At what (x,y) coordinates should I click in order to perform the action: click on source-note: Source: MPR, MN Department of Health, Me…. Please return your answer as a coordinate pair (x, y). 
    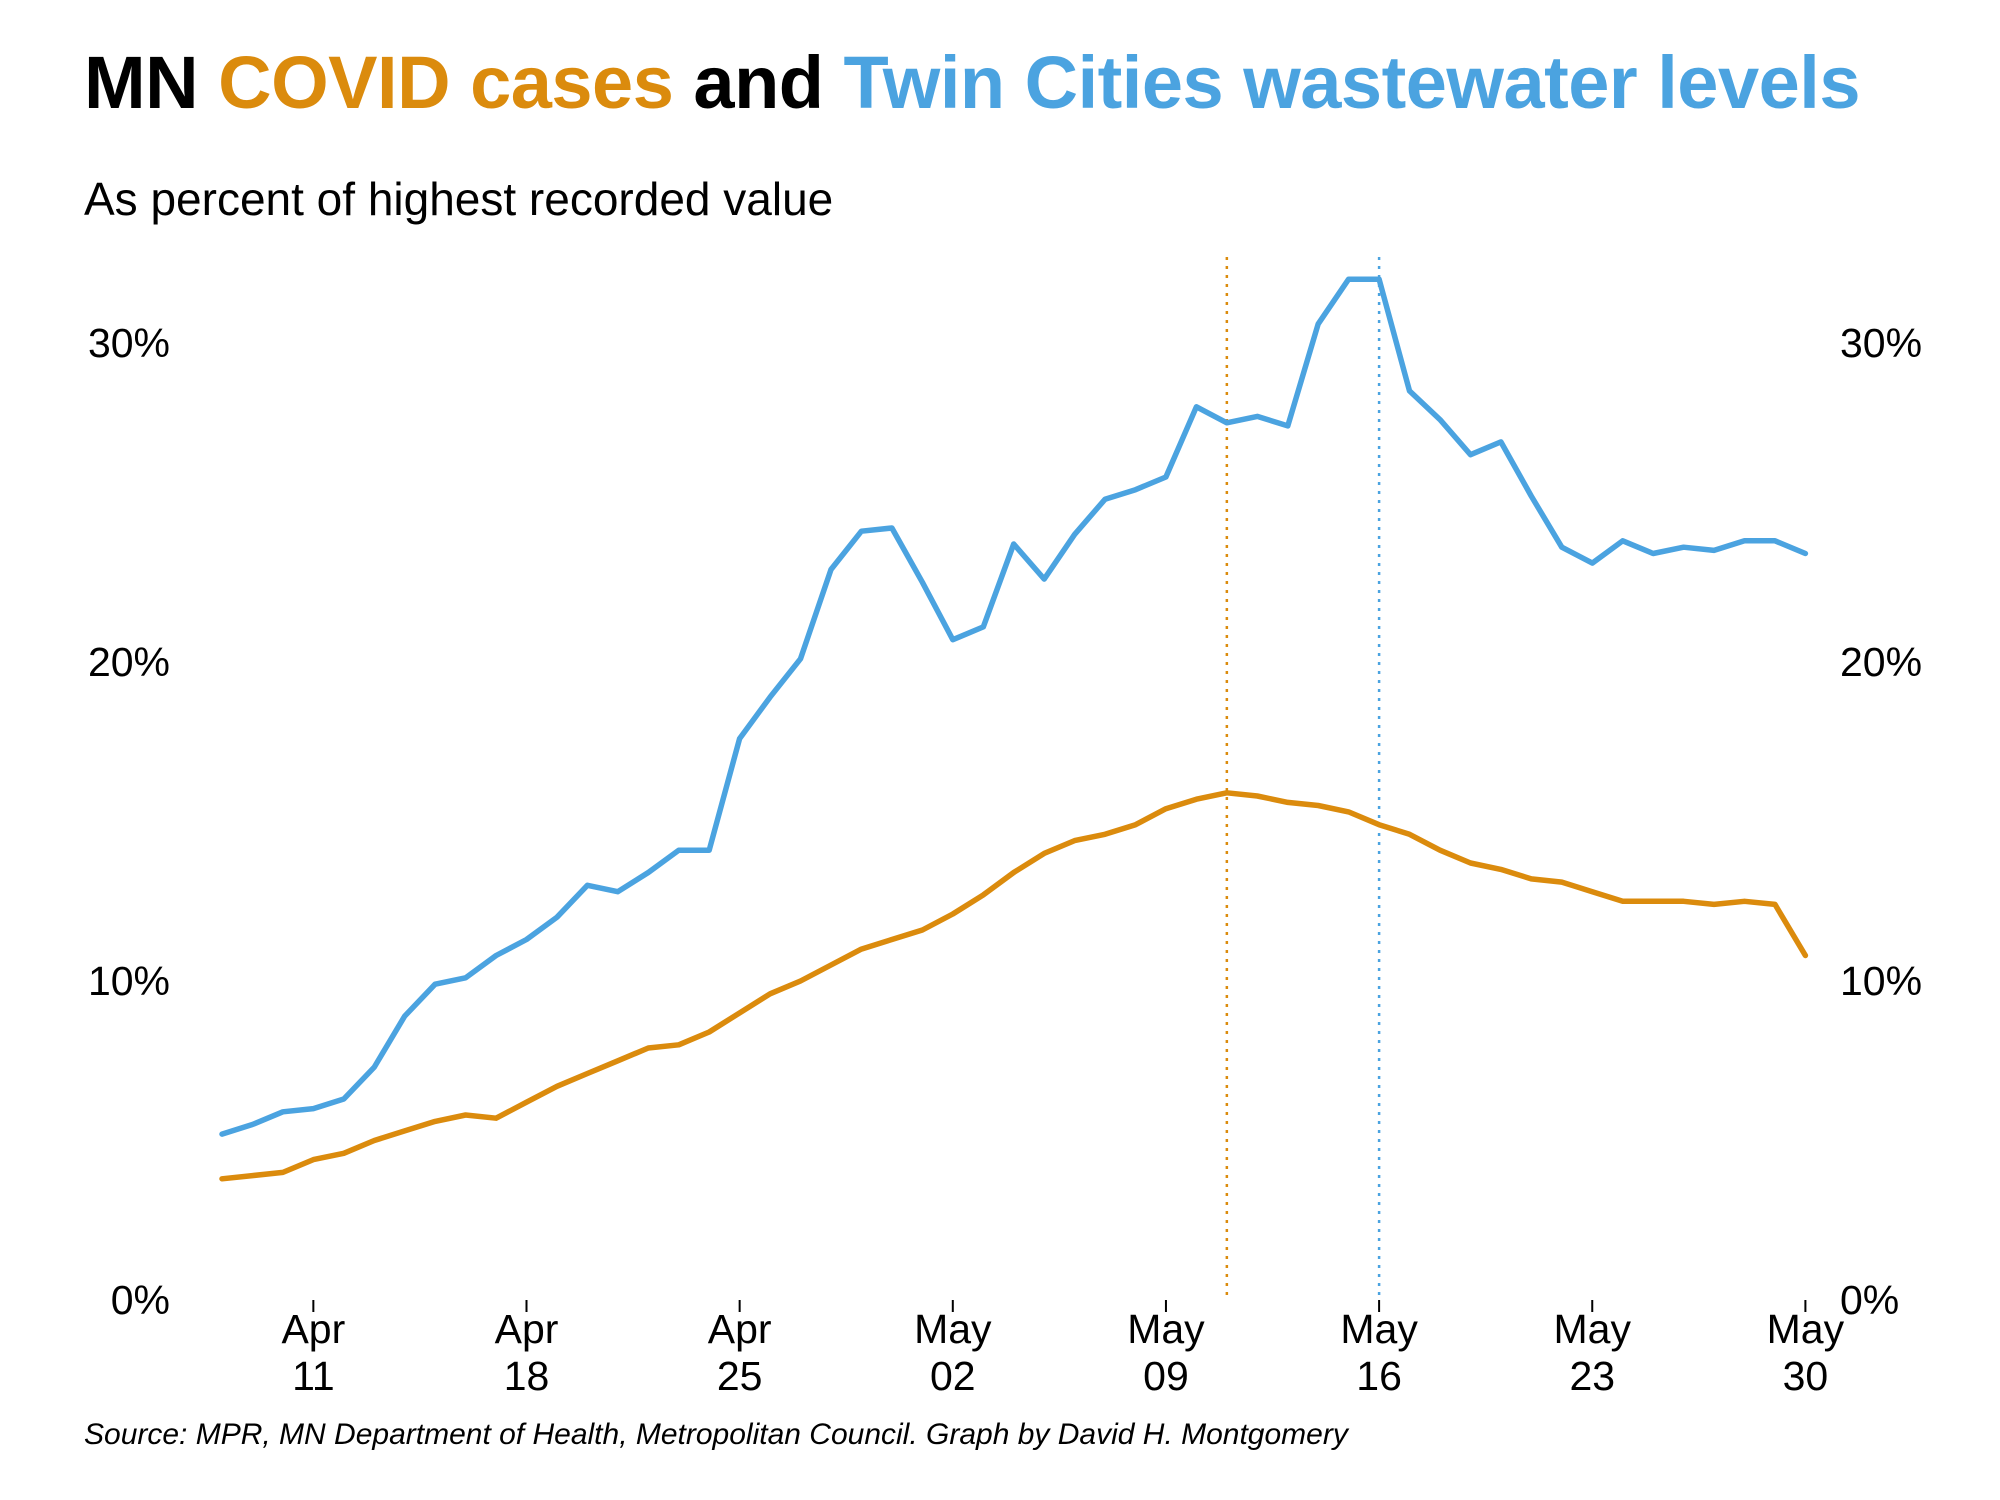
    Looking at the image, I should click on (716, 1434).